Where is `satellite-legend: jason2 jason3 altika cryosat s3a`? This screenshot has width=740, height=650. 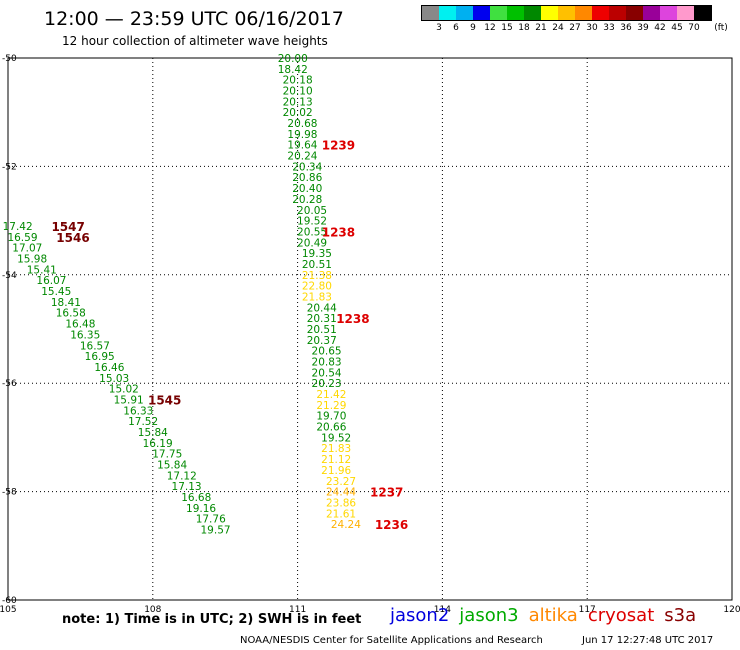 satellite-legend: jason2 jason3 altika cryosat s3a is located at coordinates (543, 615).